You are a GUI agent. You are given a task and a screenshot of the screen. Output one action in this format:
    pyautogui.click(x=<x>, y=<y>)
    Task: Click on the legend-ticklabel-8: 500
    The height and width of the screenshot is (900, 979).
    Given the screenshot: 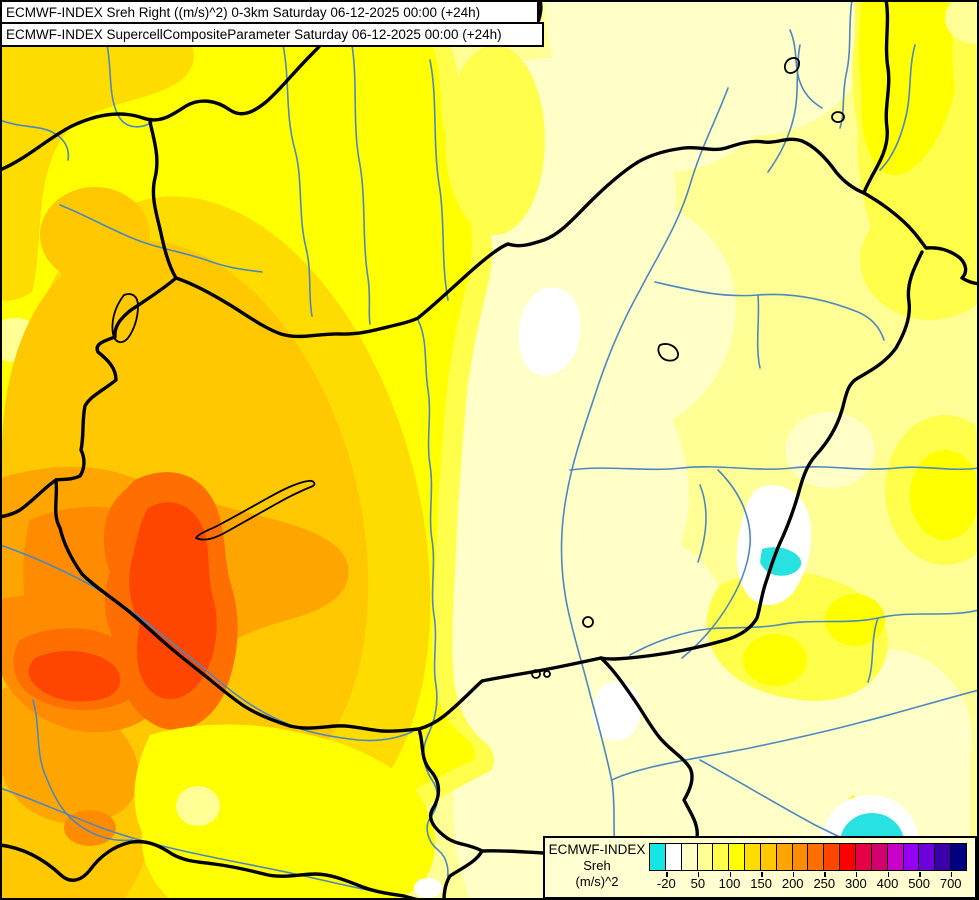 What is the action you would take?
    pyautogui.click(x=919, y=883)
    